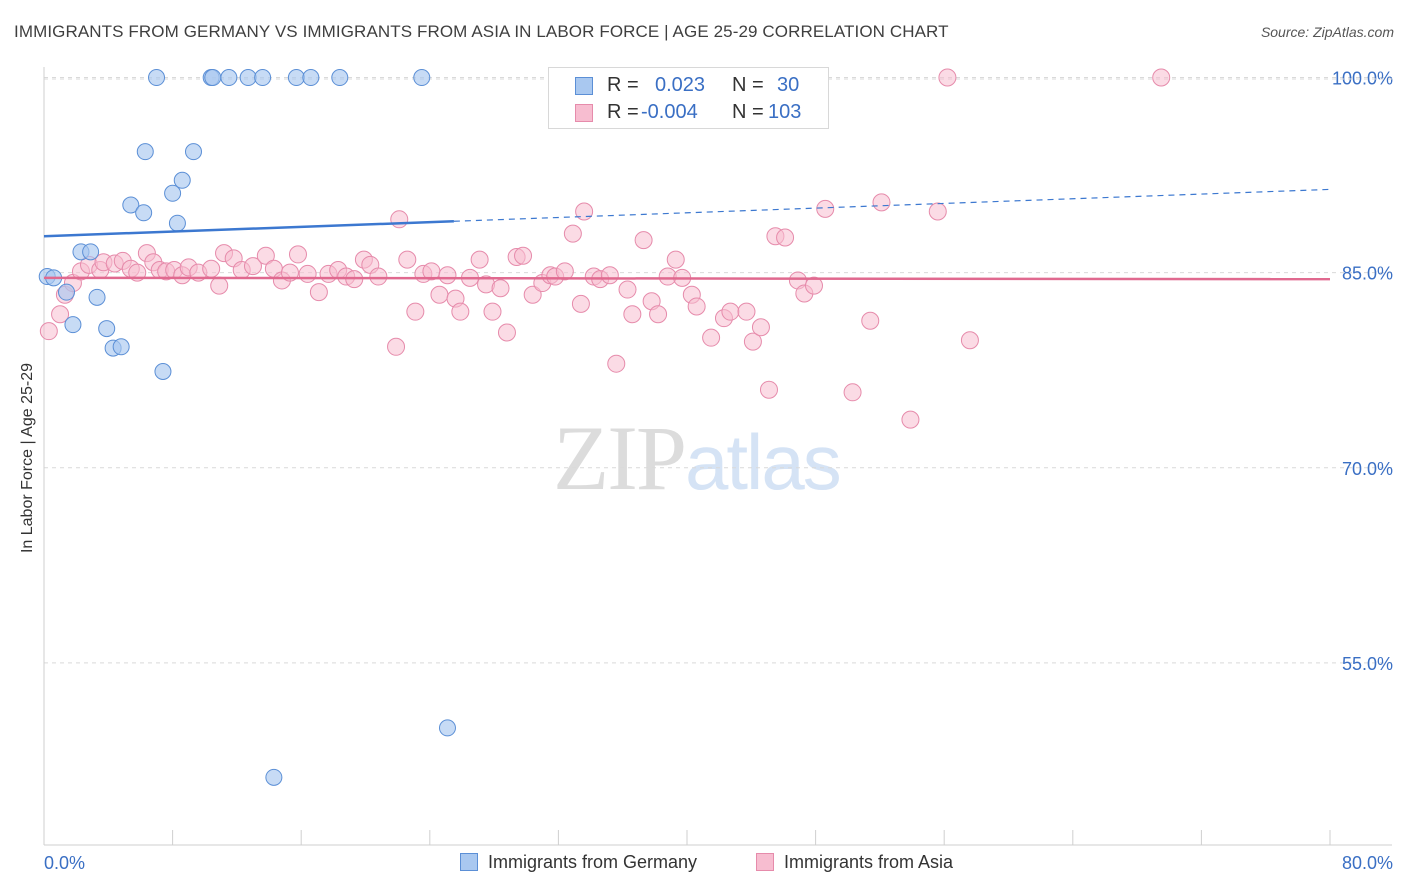 Image resolution: width=1406 pixels, height=892 pixels. Describe the element at coordinates (680, 85) in the screenshot. I see `germany-r-value: 0.023` at that location.